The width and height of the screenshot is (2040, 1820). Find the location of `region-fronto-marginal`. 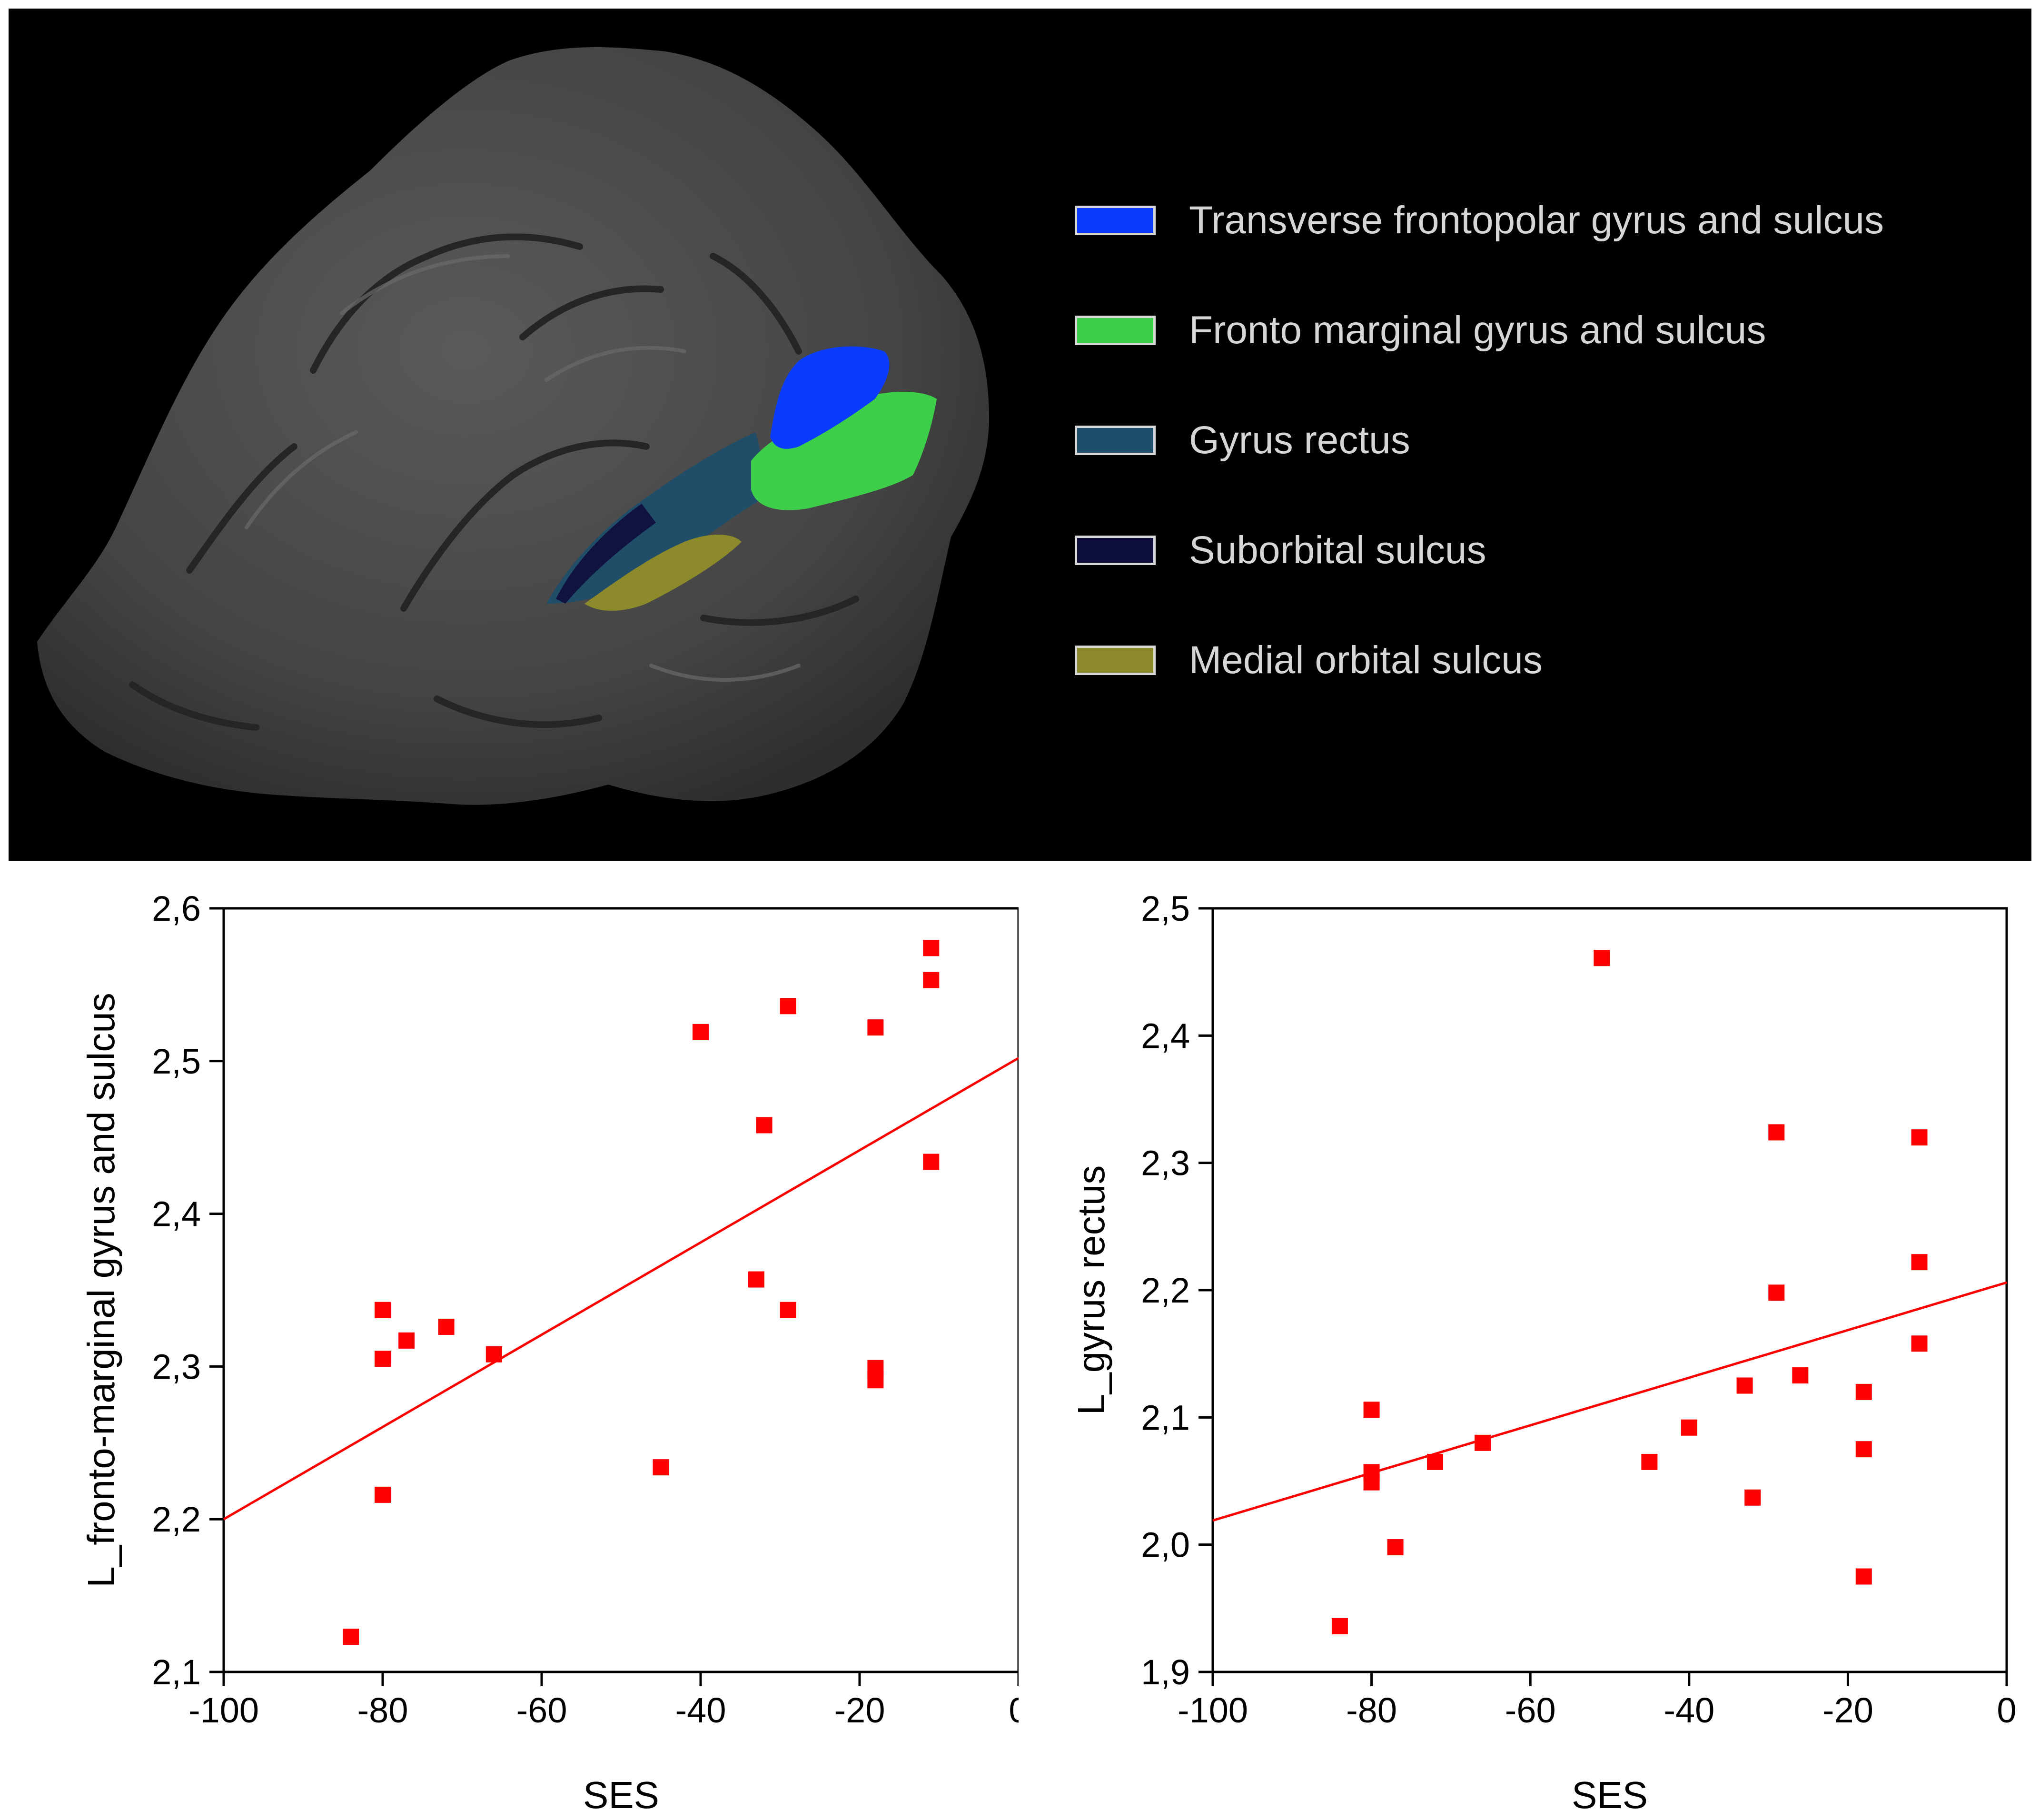

region-fronto-marginal is located at coordinates (844, 451).